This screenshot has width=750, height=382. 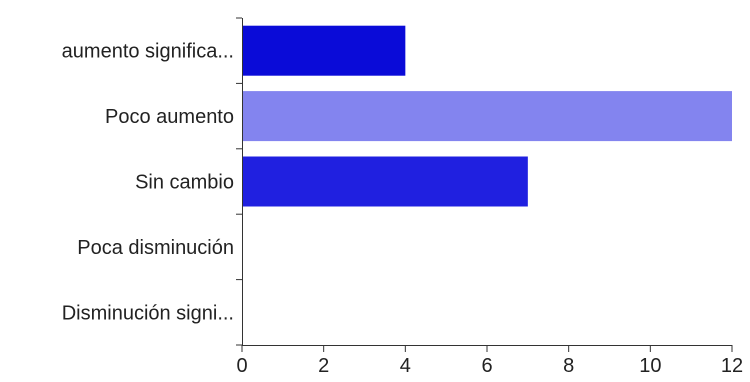 I want to click on category-label-1: Poco aumento, so click(x=169, y=117).